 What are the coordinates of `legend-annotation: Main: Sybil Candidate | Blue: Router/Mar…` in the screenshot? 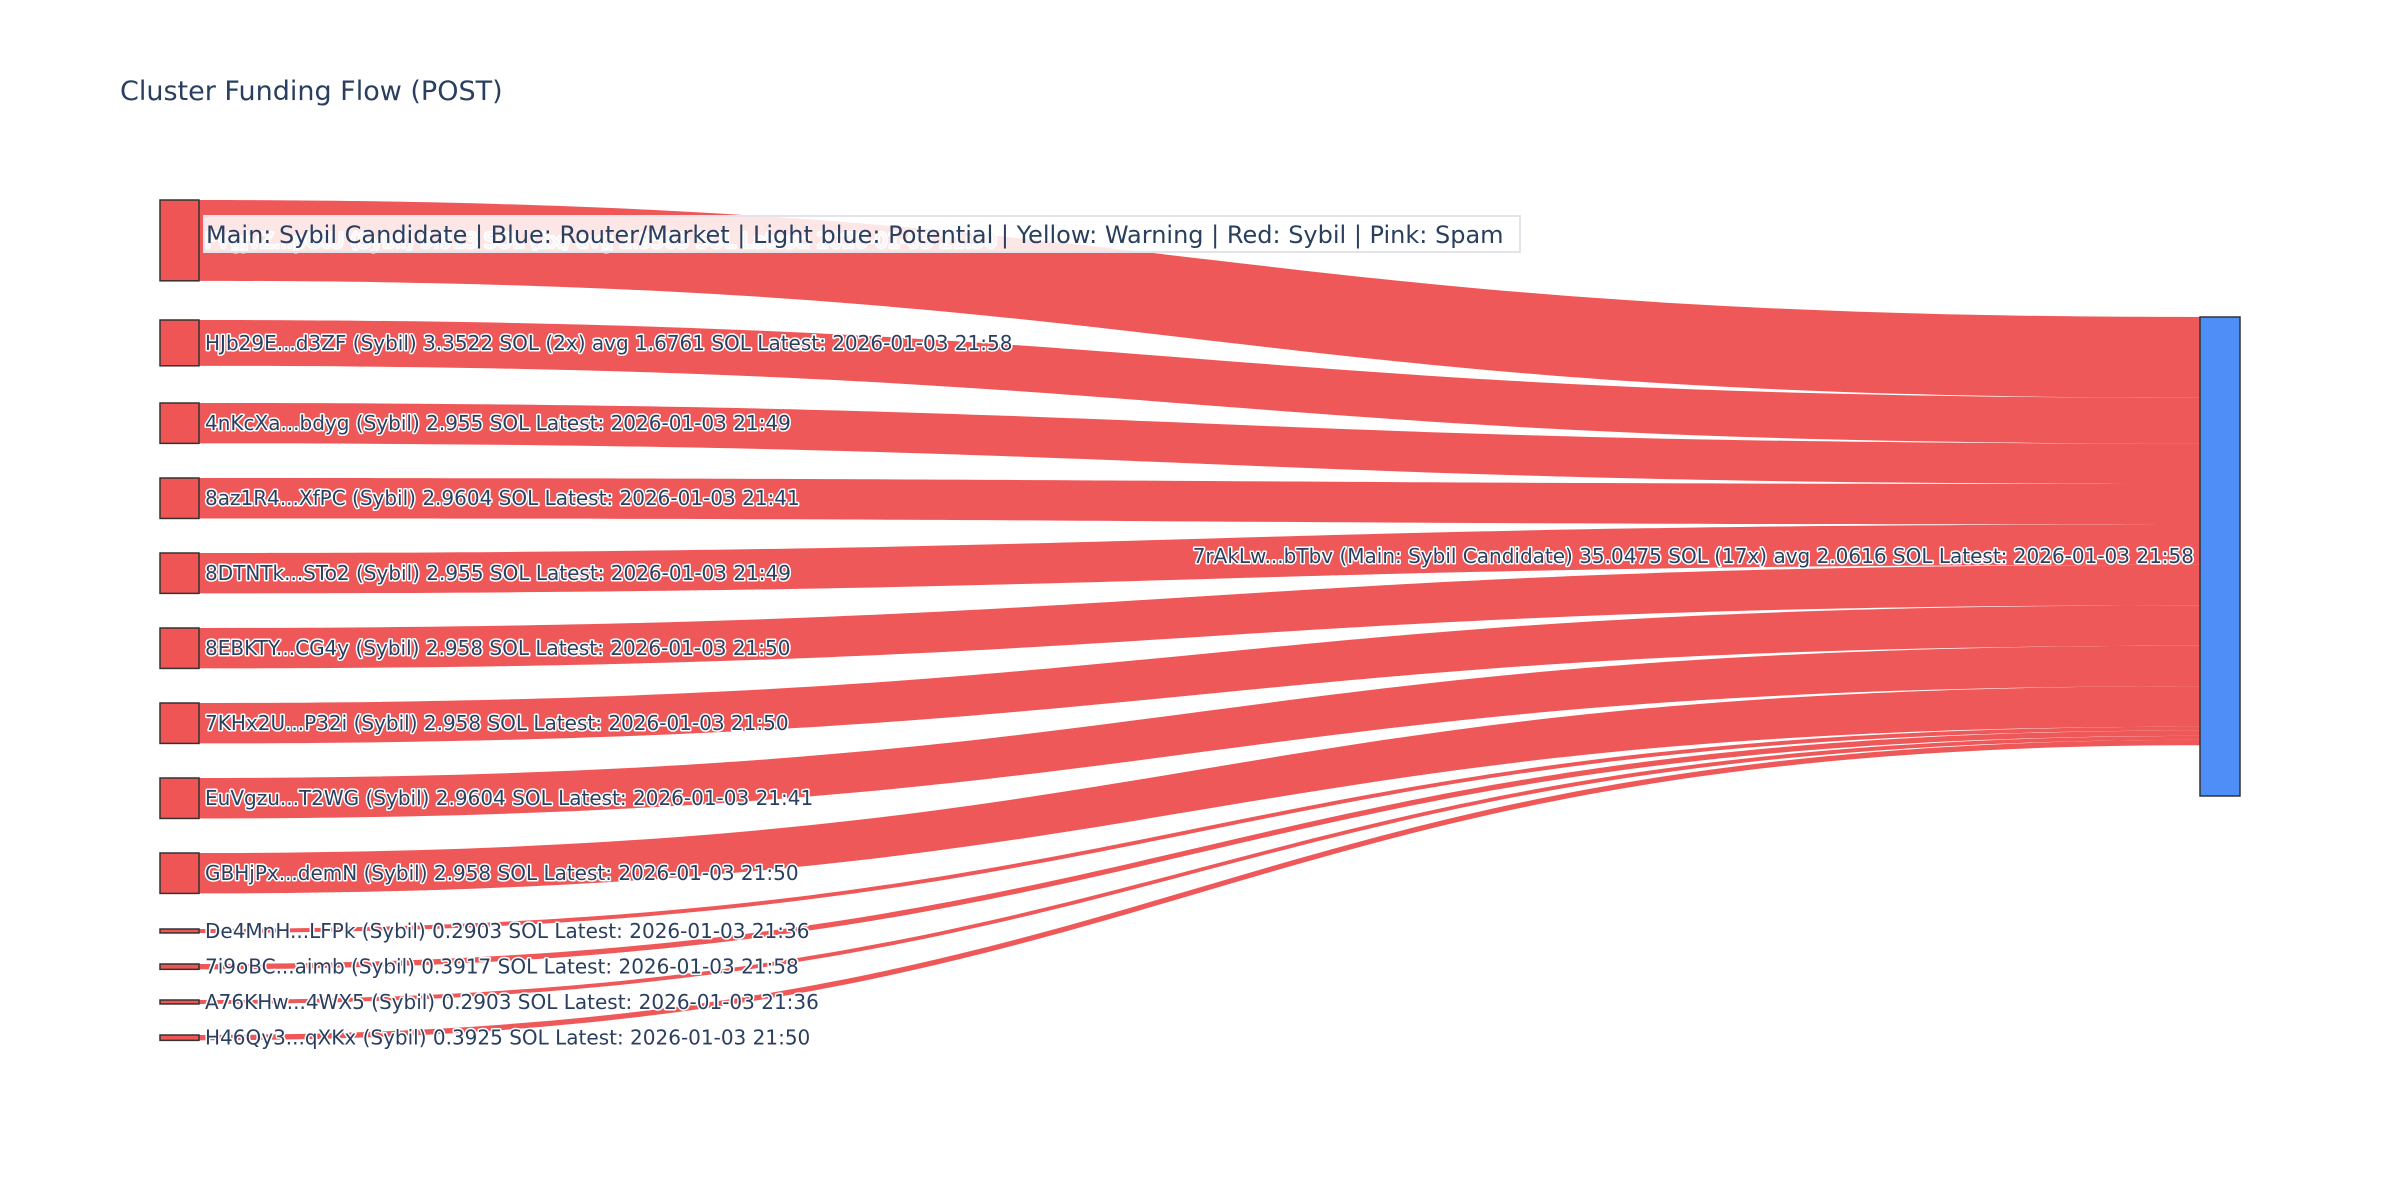 It's located at (862, 234).